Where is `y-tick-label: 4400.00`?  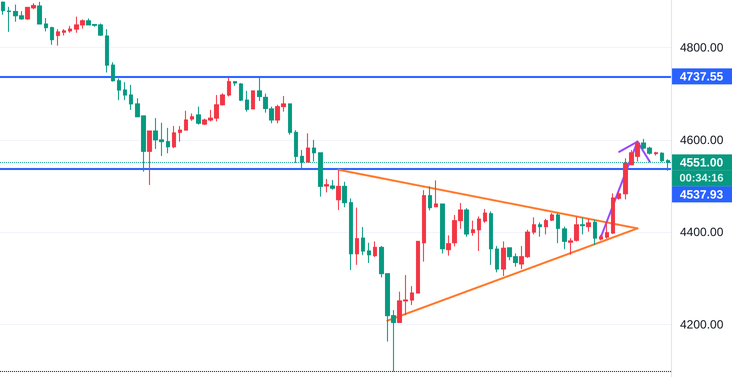 y-tick-label: 4400.00 is located at coordinates (702, 232).